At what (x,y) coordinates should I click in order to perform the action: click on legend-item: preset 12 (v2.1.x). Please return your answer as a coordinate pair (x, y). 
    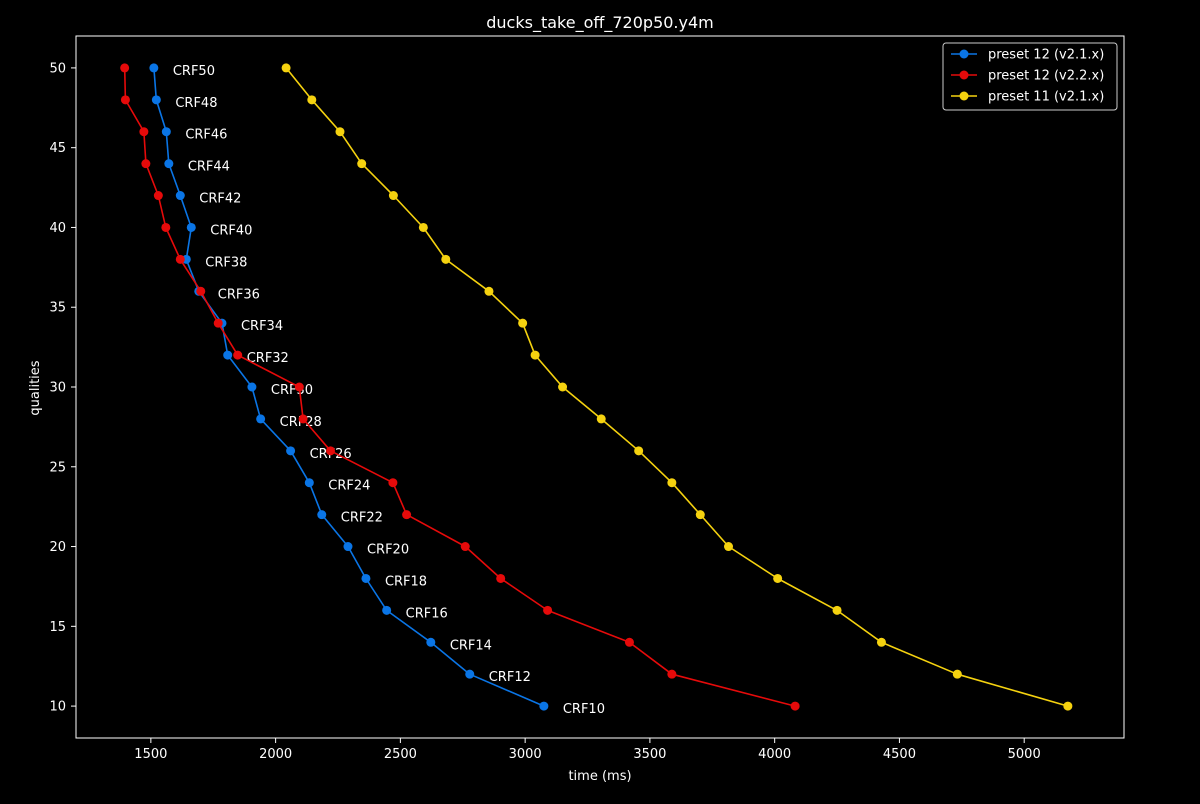
    Looking at the image, I should click on (1027, 55).